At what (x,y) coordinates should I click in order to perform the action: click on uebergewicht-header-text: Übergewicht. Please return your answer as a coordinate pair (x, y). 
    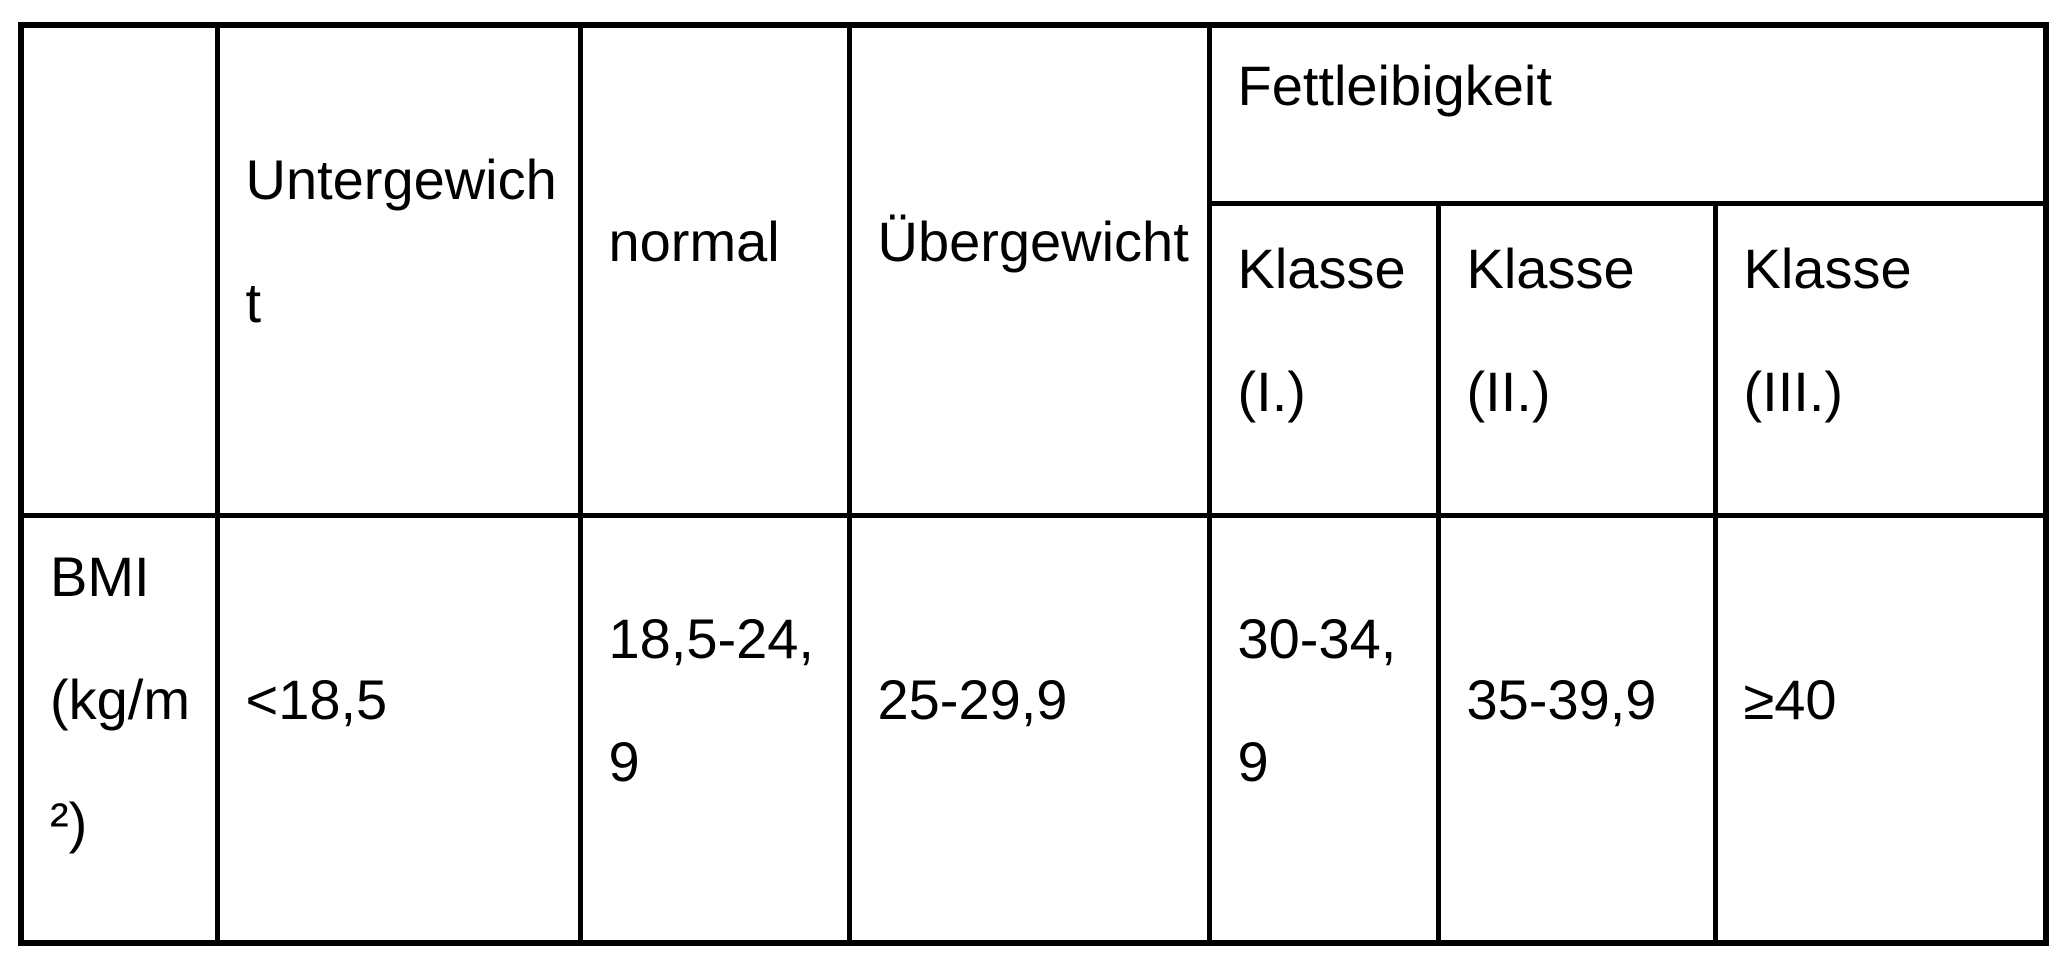
    Looking at the image, I should click on (1033, 241).